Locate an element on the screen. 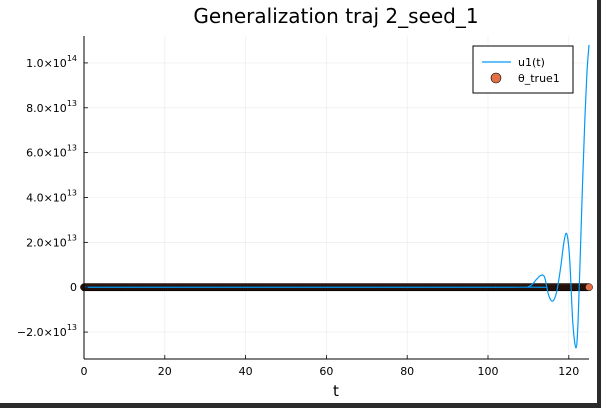 Image resolution: width=601 pixels, height=408 pixels. y-tick-label: 6.0×10¹³ is located at coordinates (51, 152).